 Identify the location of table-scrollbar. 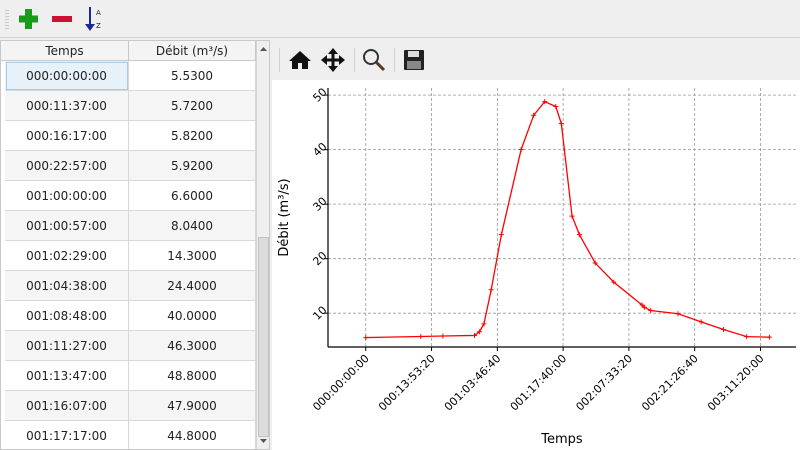
(263, 245).